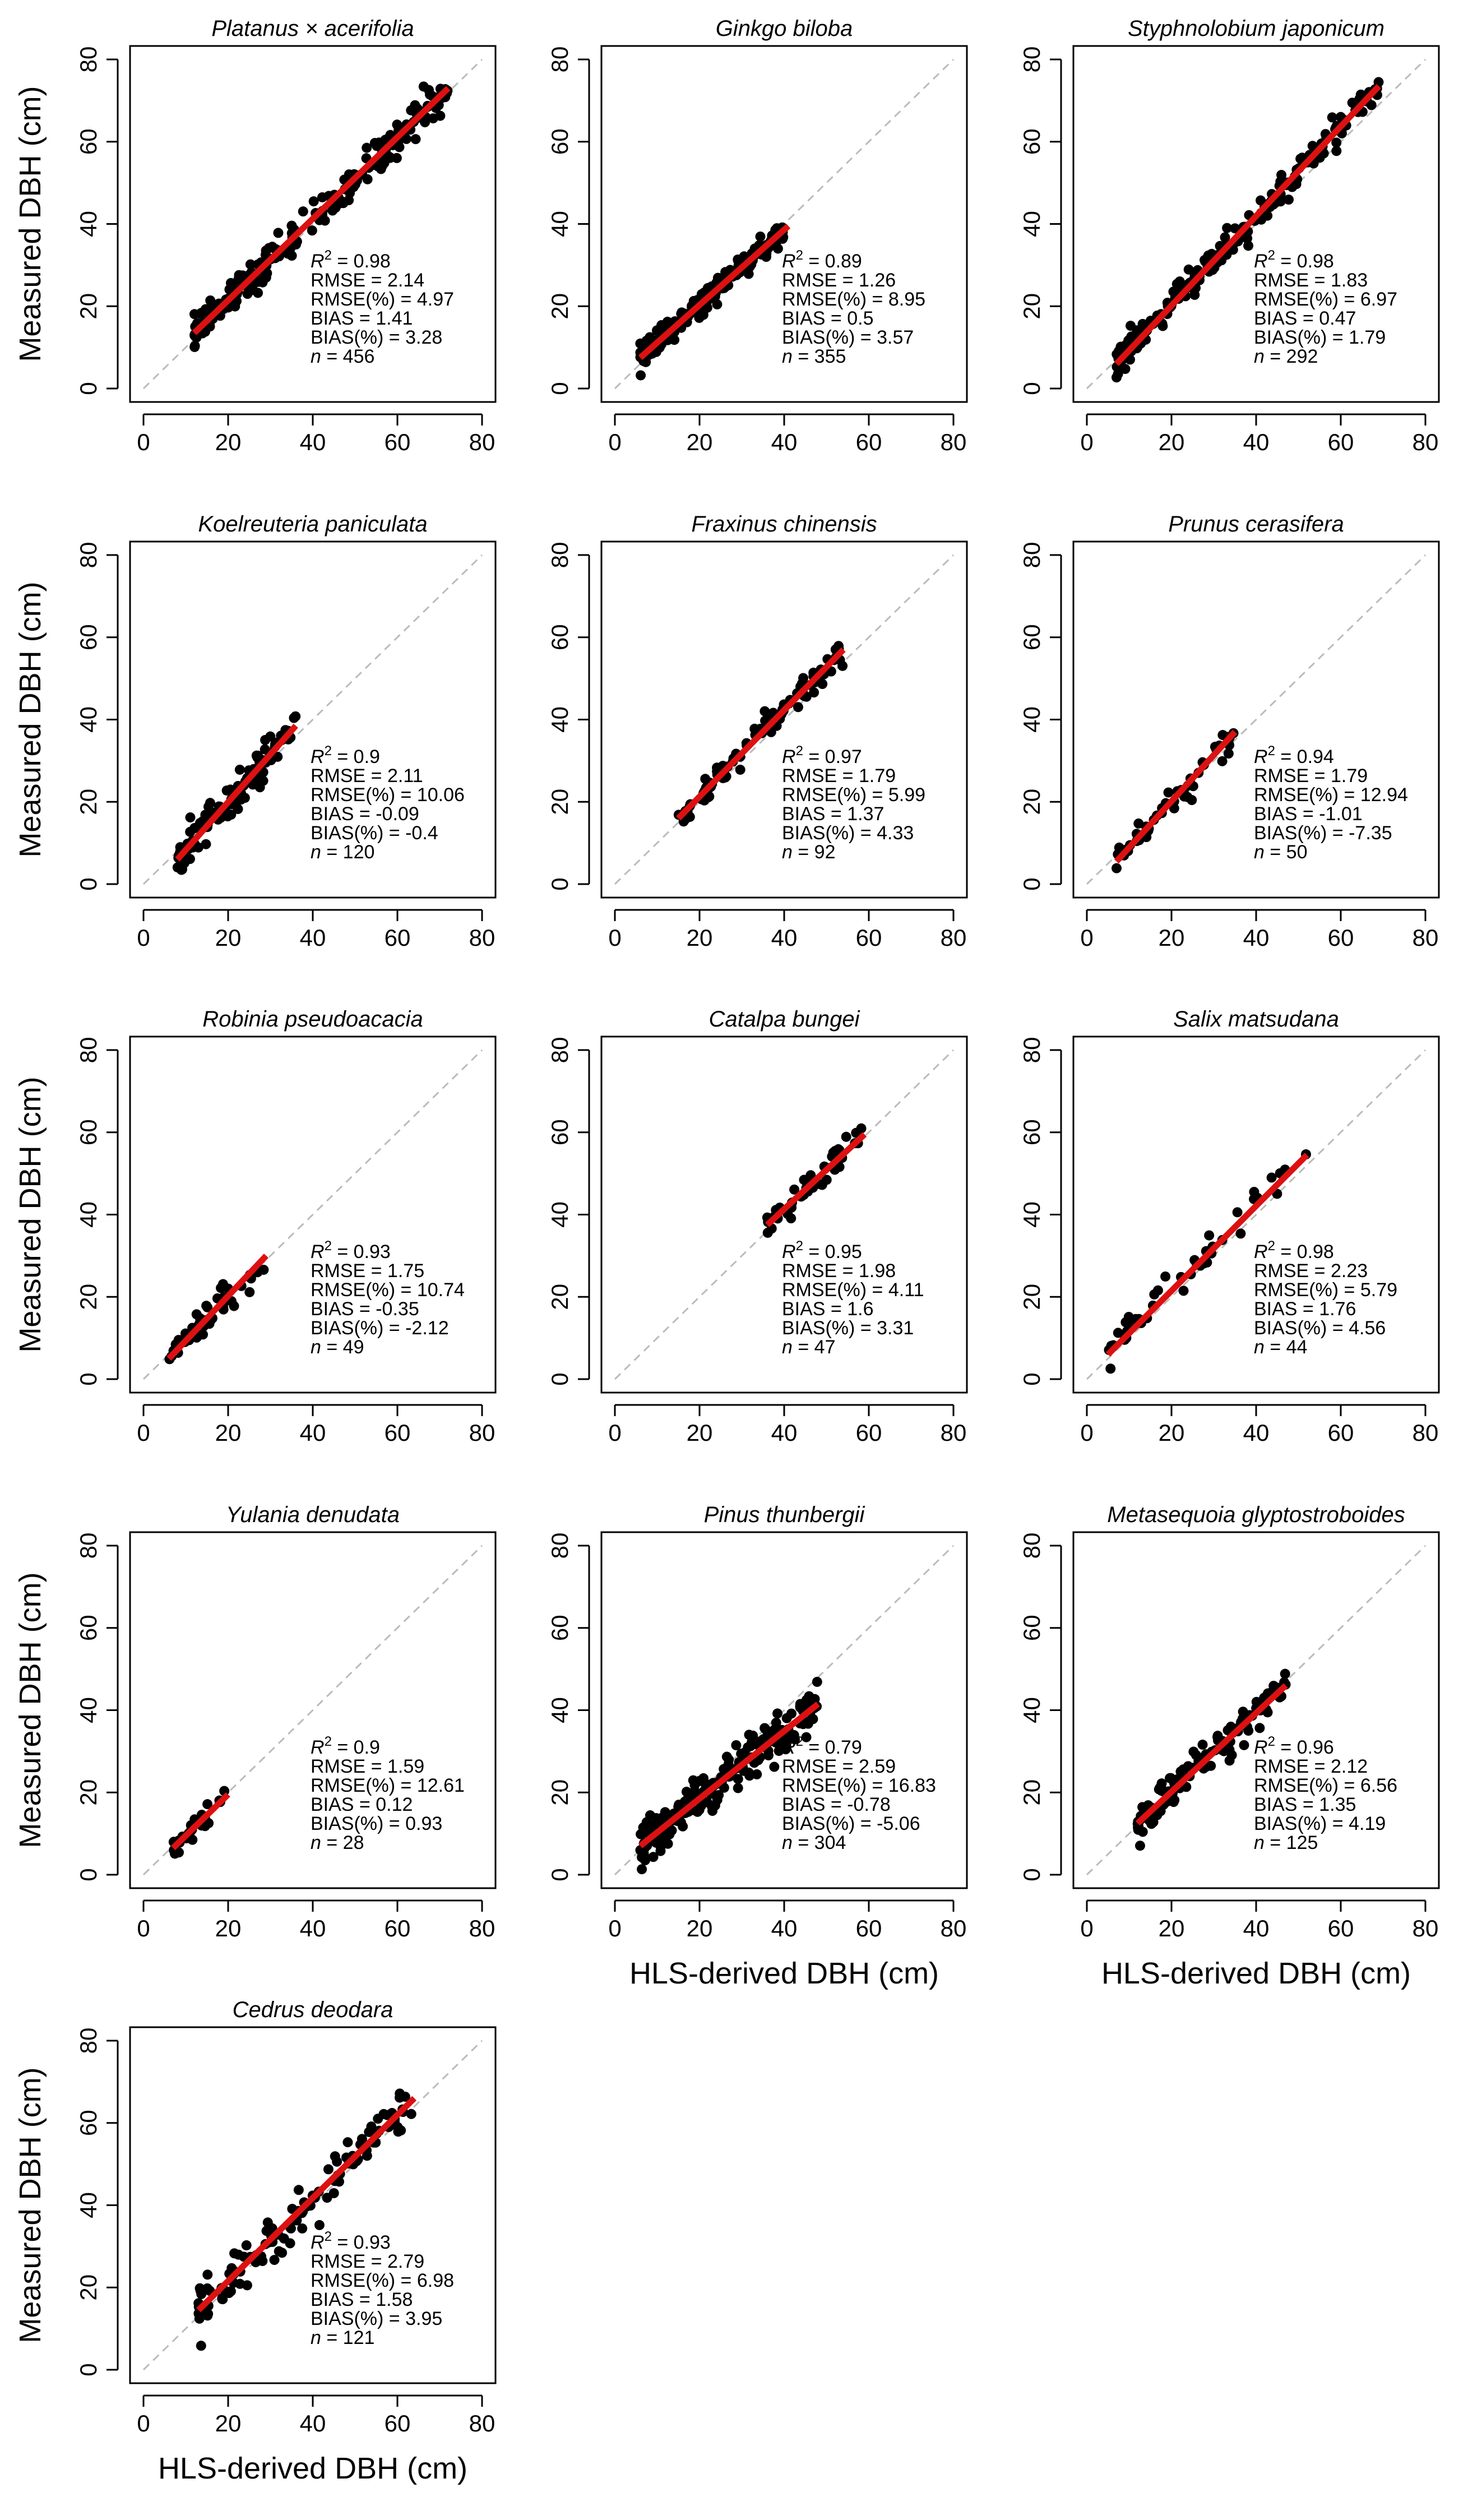 The image size is (1468, 2520). Describe the element at coordinates (1086, 1433) in the screenshot. I see `x-tick-label: 0` at that location.